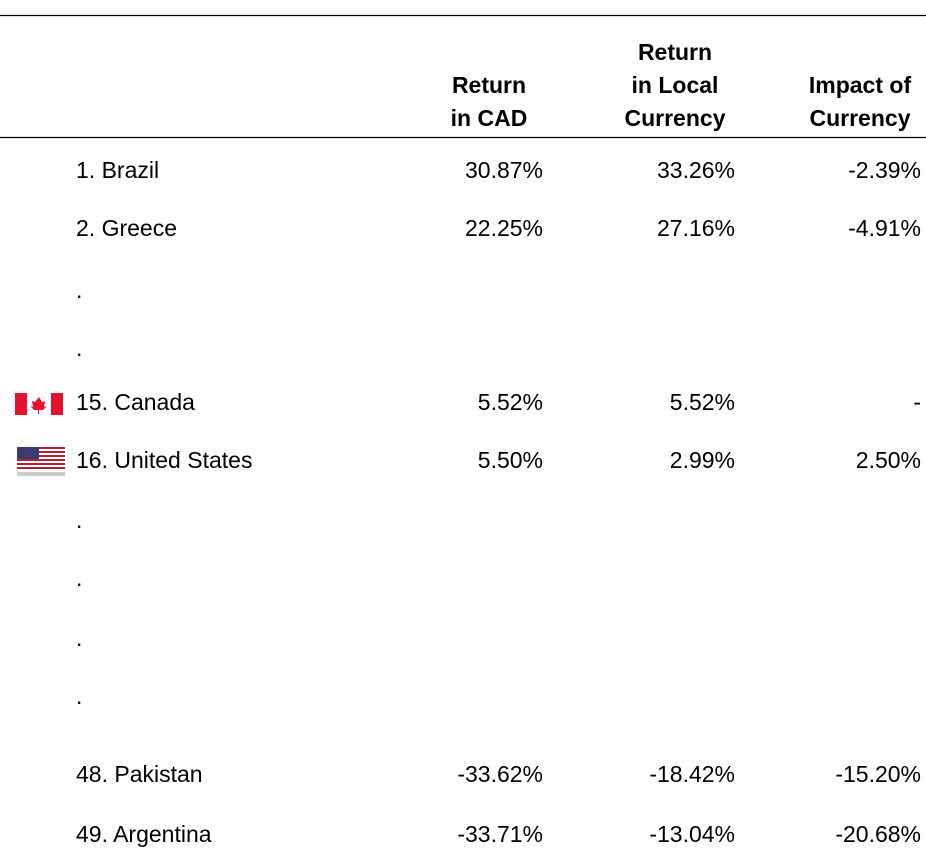 This screenshot has height=848, width=926. Describe the element at coordinates (860, 85) in the screenshot. I see `column-header: Impact of` at that location.